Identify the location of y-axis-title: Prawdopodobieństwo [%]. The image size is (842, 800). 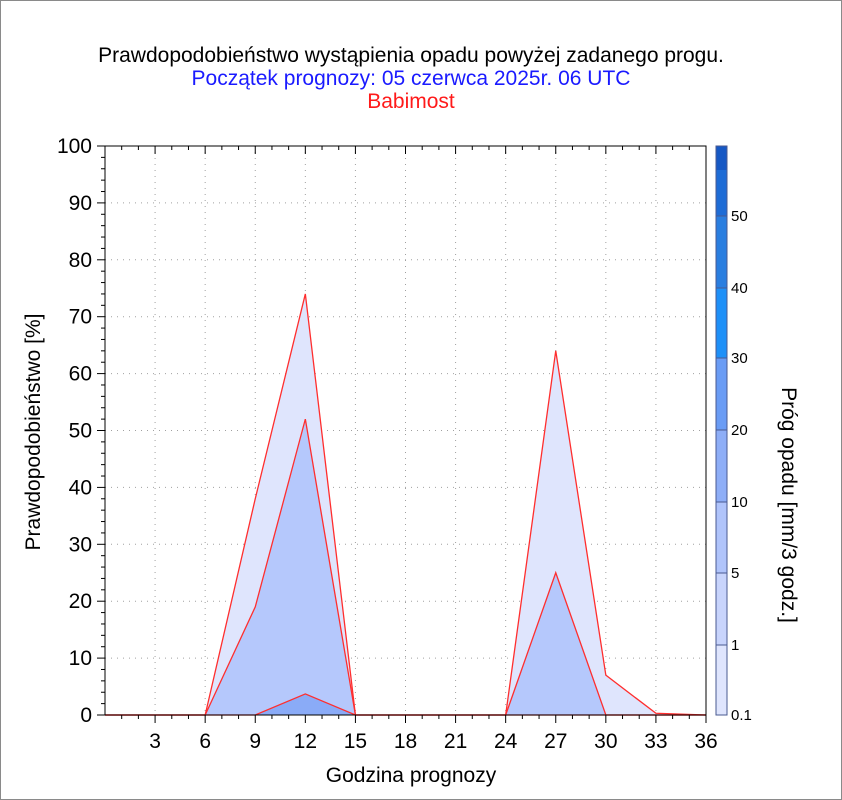
(33, 432).